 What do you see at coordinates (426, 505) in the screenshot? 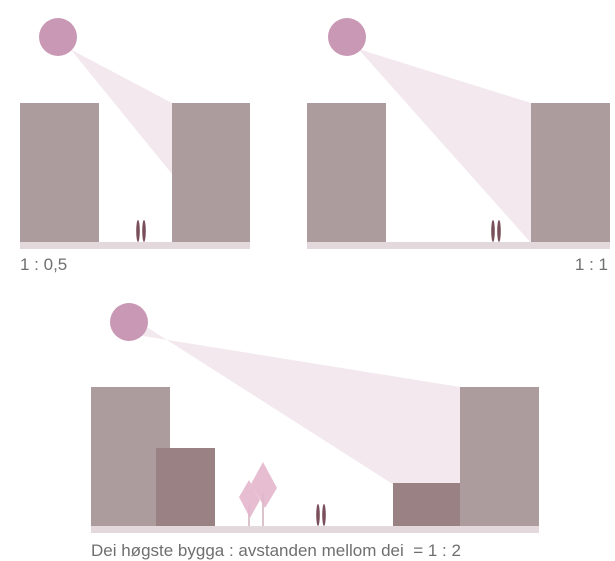
I see `right-low-building` at bounding box center [426, 505].